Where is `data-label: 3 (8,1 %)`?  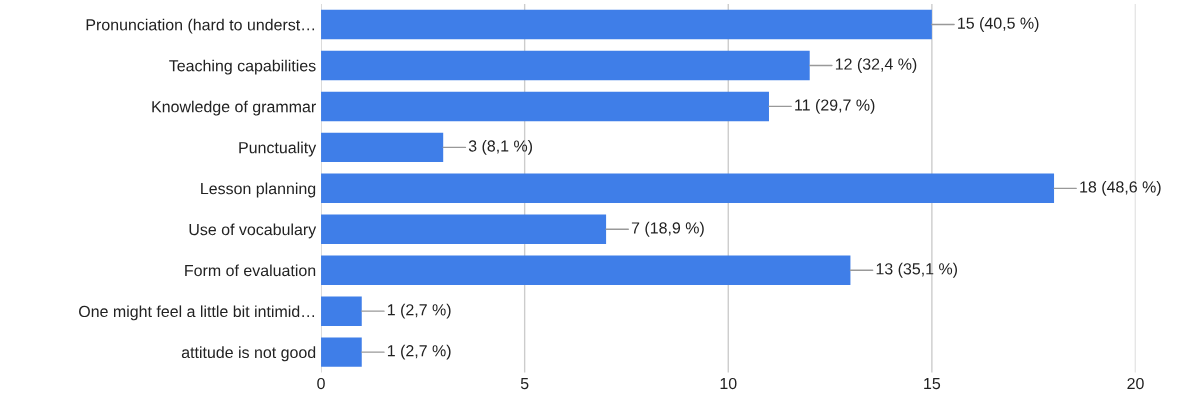
data-label: 3 (8,1 %) is located at coordinates (500, 147).